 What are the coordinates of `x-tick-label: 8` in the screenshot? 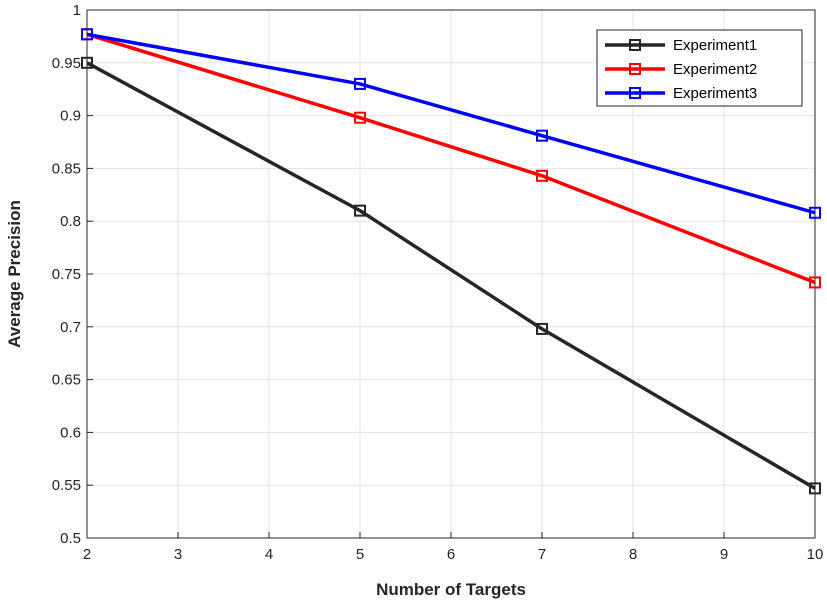 It's located at (633, 554).